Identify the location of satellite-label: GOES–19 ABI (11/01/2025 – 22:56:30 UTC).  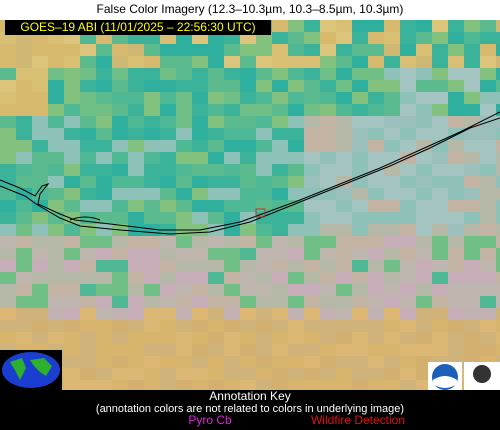
(137, 27).